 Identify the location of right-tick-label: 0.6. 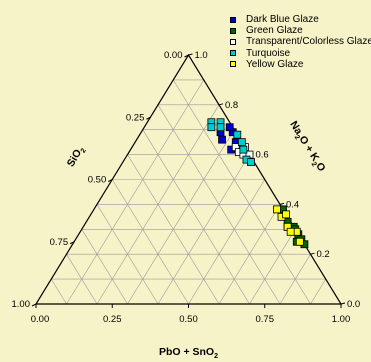
(262, 155).